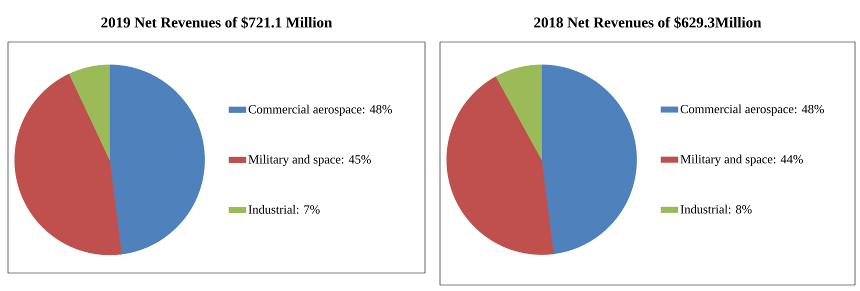 This screenshot has width=860, height=291. What do you see at coordinates (741, 160) in the screenshot?
I see `legend-label: Military and space: 44%` at bounding box center [741, 160].